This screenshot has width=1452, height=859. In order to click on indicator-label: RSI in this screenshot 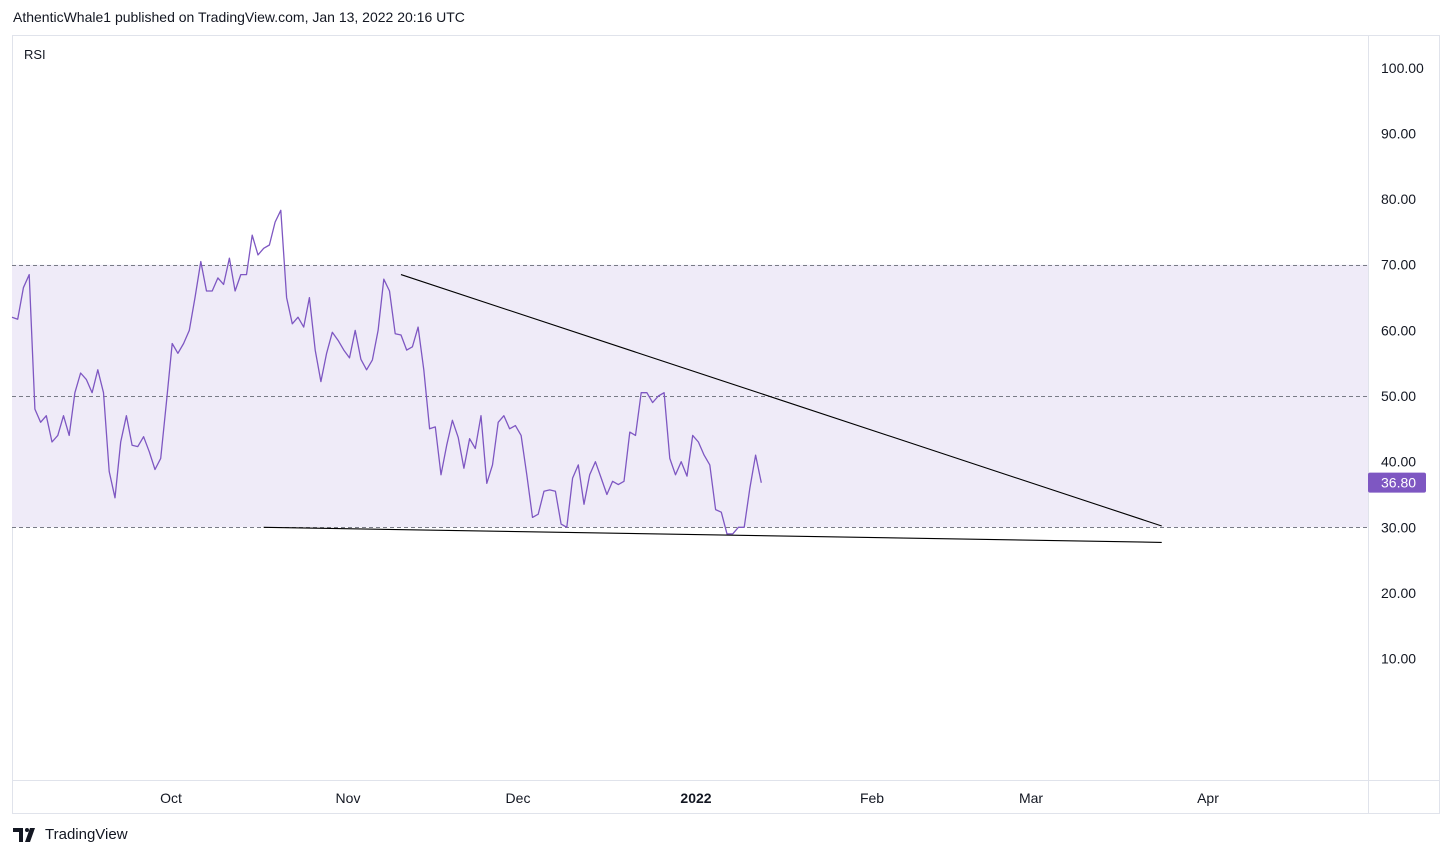, I will do `click(35, 54)`.